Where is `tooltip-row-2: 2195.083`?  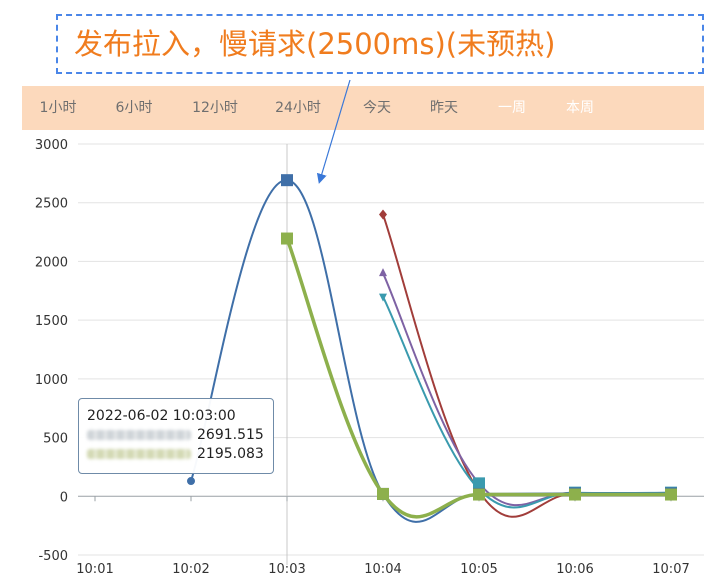
tooltip-row-2: 2195.083 is located at coordinates (176, 454).